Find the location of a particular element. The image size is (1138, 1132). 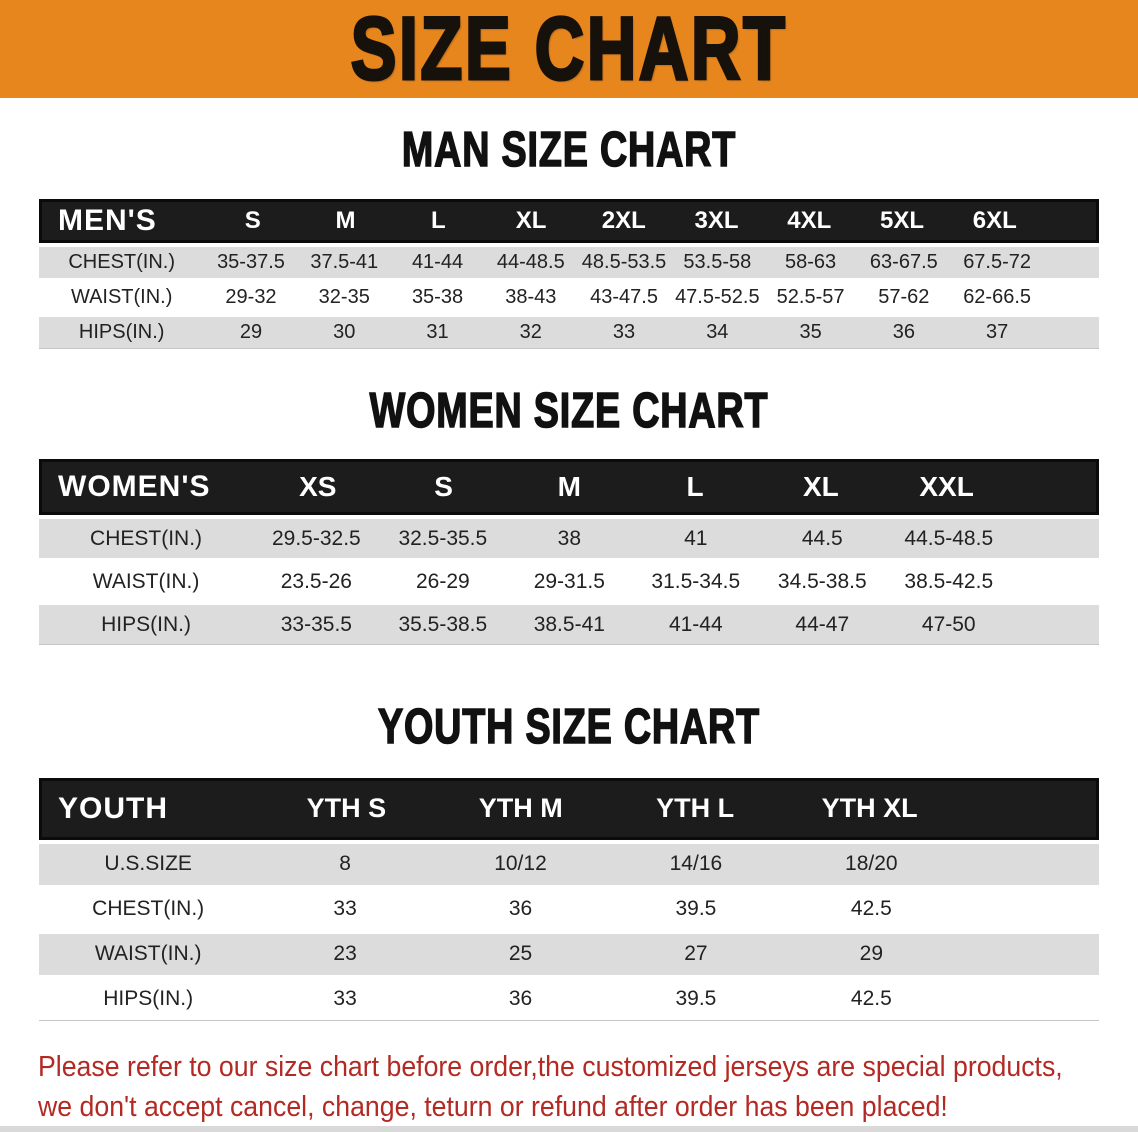

size-cell: 27 is located at coordinates (696, 954).